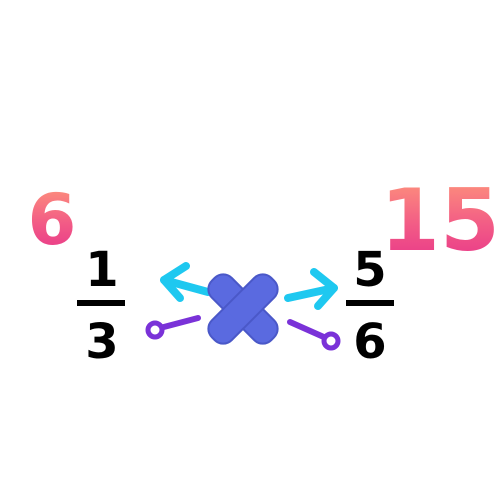 The height and width of the screenshot is (500, 500). Describe the element at coordinates (370, 303) in the screenshot. I see `right-fraction-bar` at that location.